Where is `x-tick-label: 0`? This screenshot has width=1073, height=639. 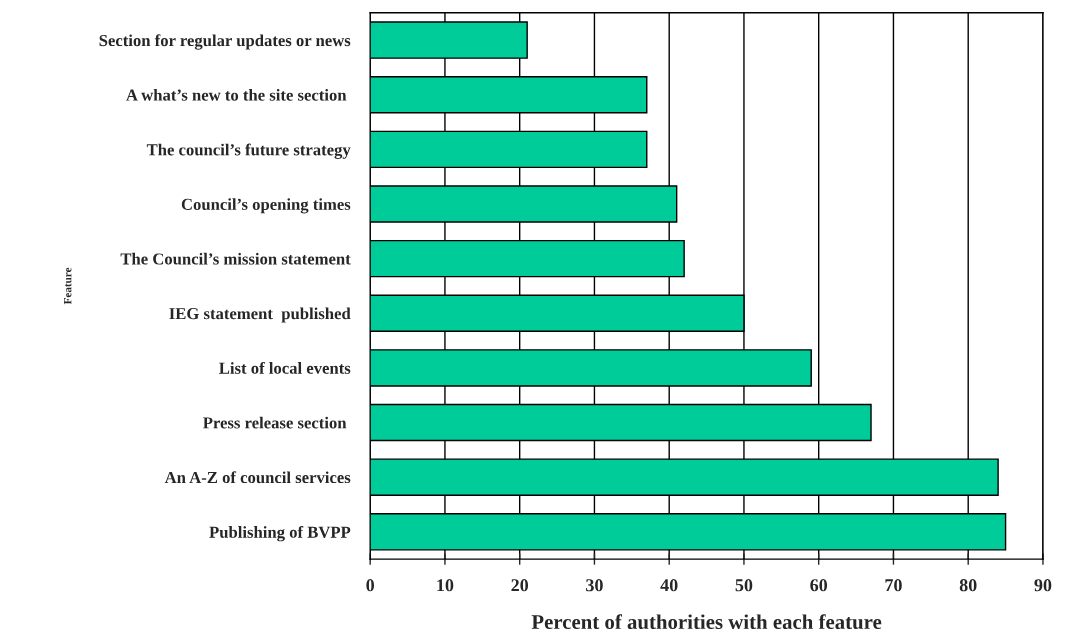 x-tick-label: 0 is located at coordinates (370, 585).